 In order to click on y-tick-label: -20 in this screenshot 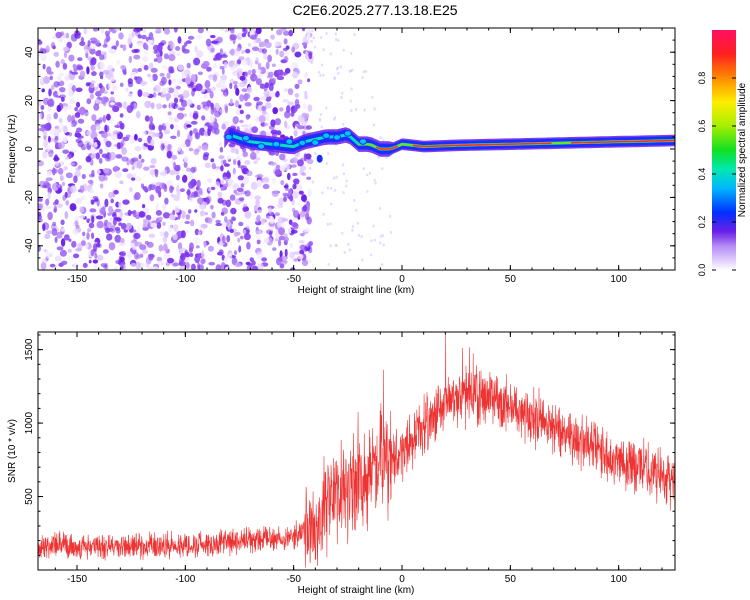, I will do `click(29, 197)`.